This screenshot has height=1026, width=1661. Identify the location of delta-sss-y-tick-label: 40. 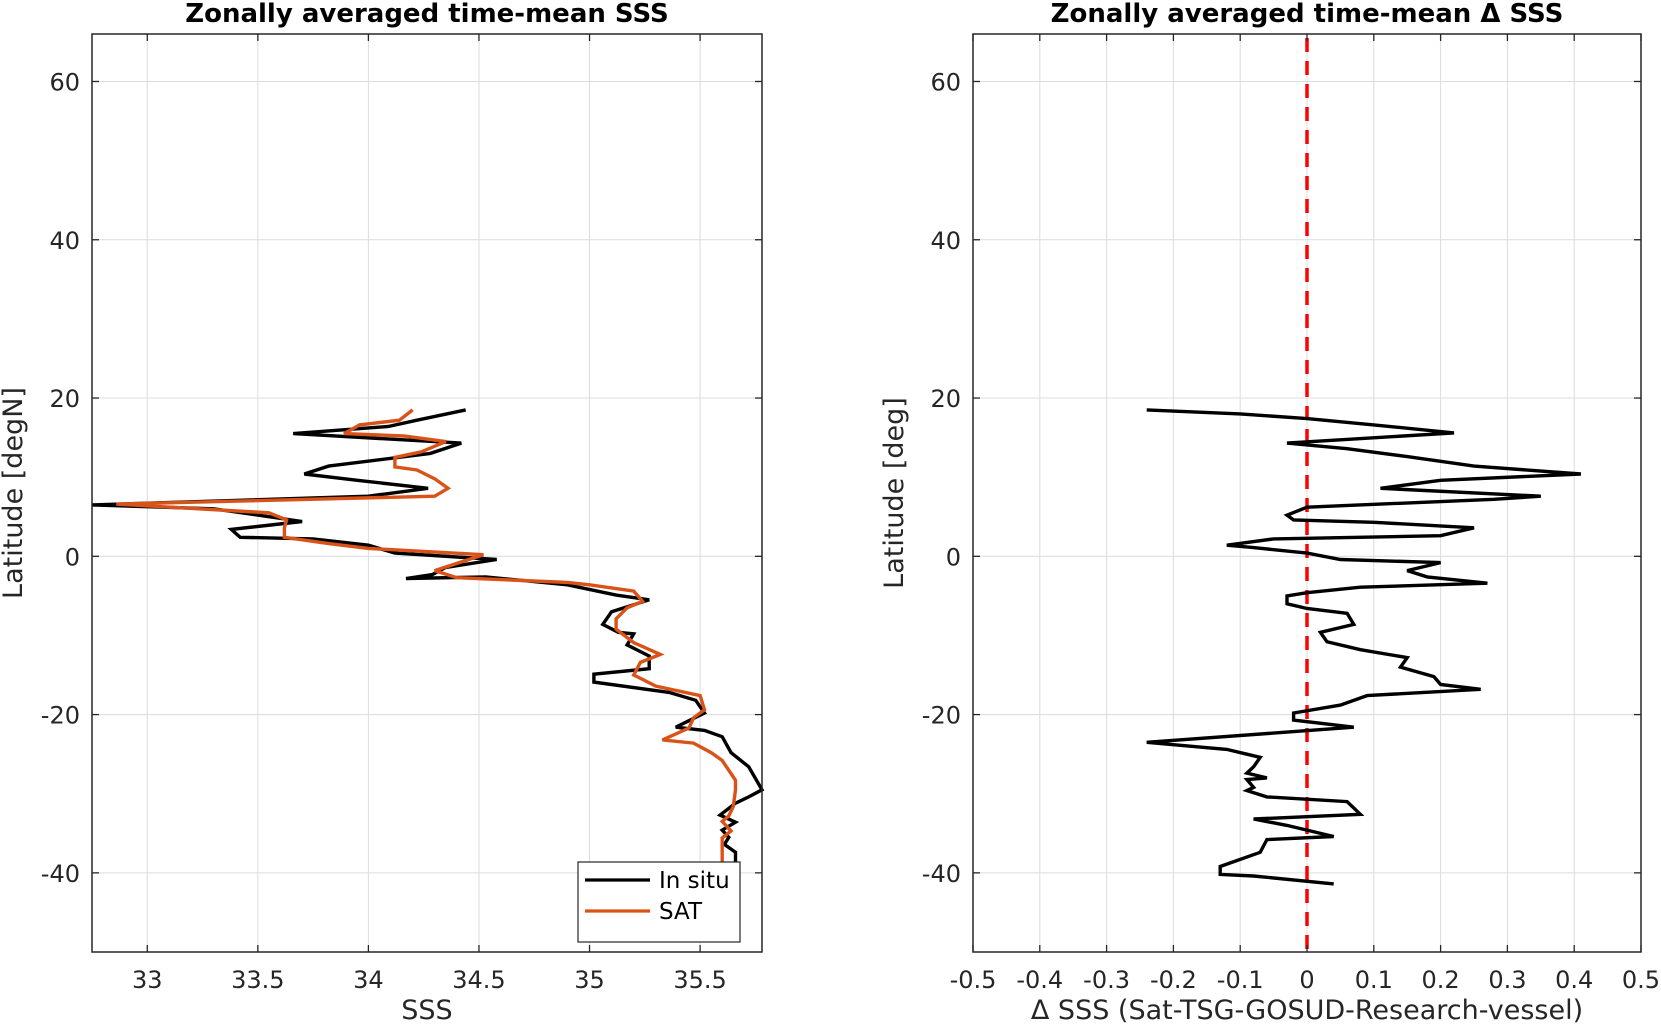
(945, 241).